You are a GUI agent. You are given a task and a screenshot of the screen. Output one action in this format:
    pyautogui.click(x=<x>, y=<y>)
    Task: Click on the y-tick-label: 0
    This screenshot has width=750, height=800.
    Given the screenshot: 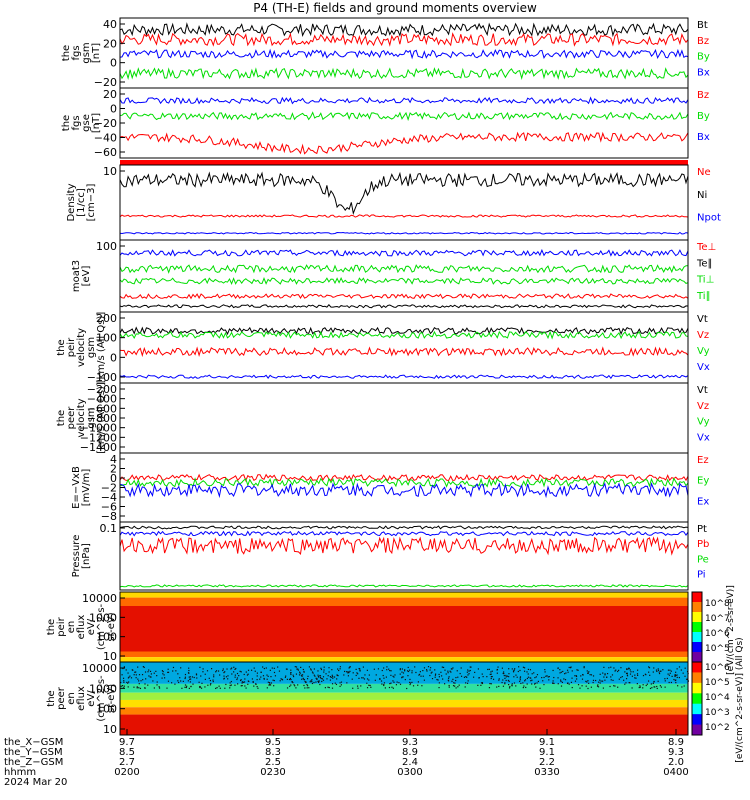 What is the action you would take?
    pyautogui.click(x=113, y=109)
    